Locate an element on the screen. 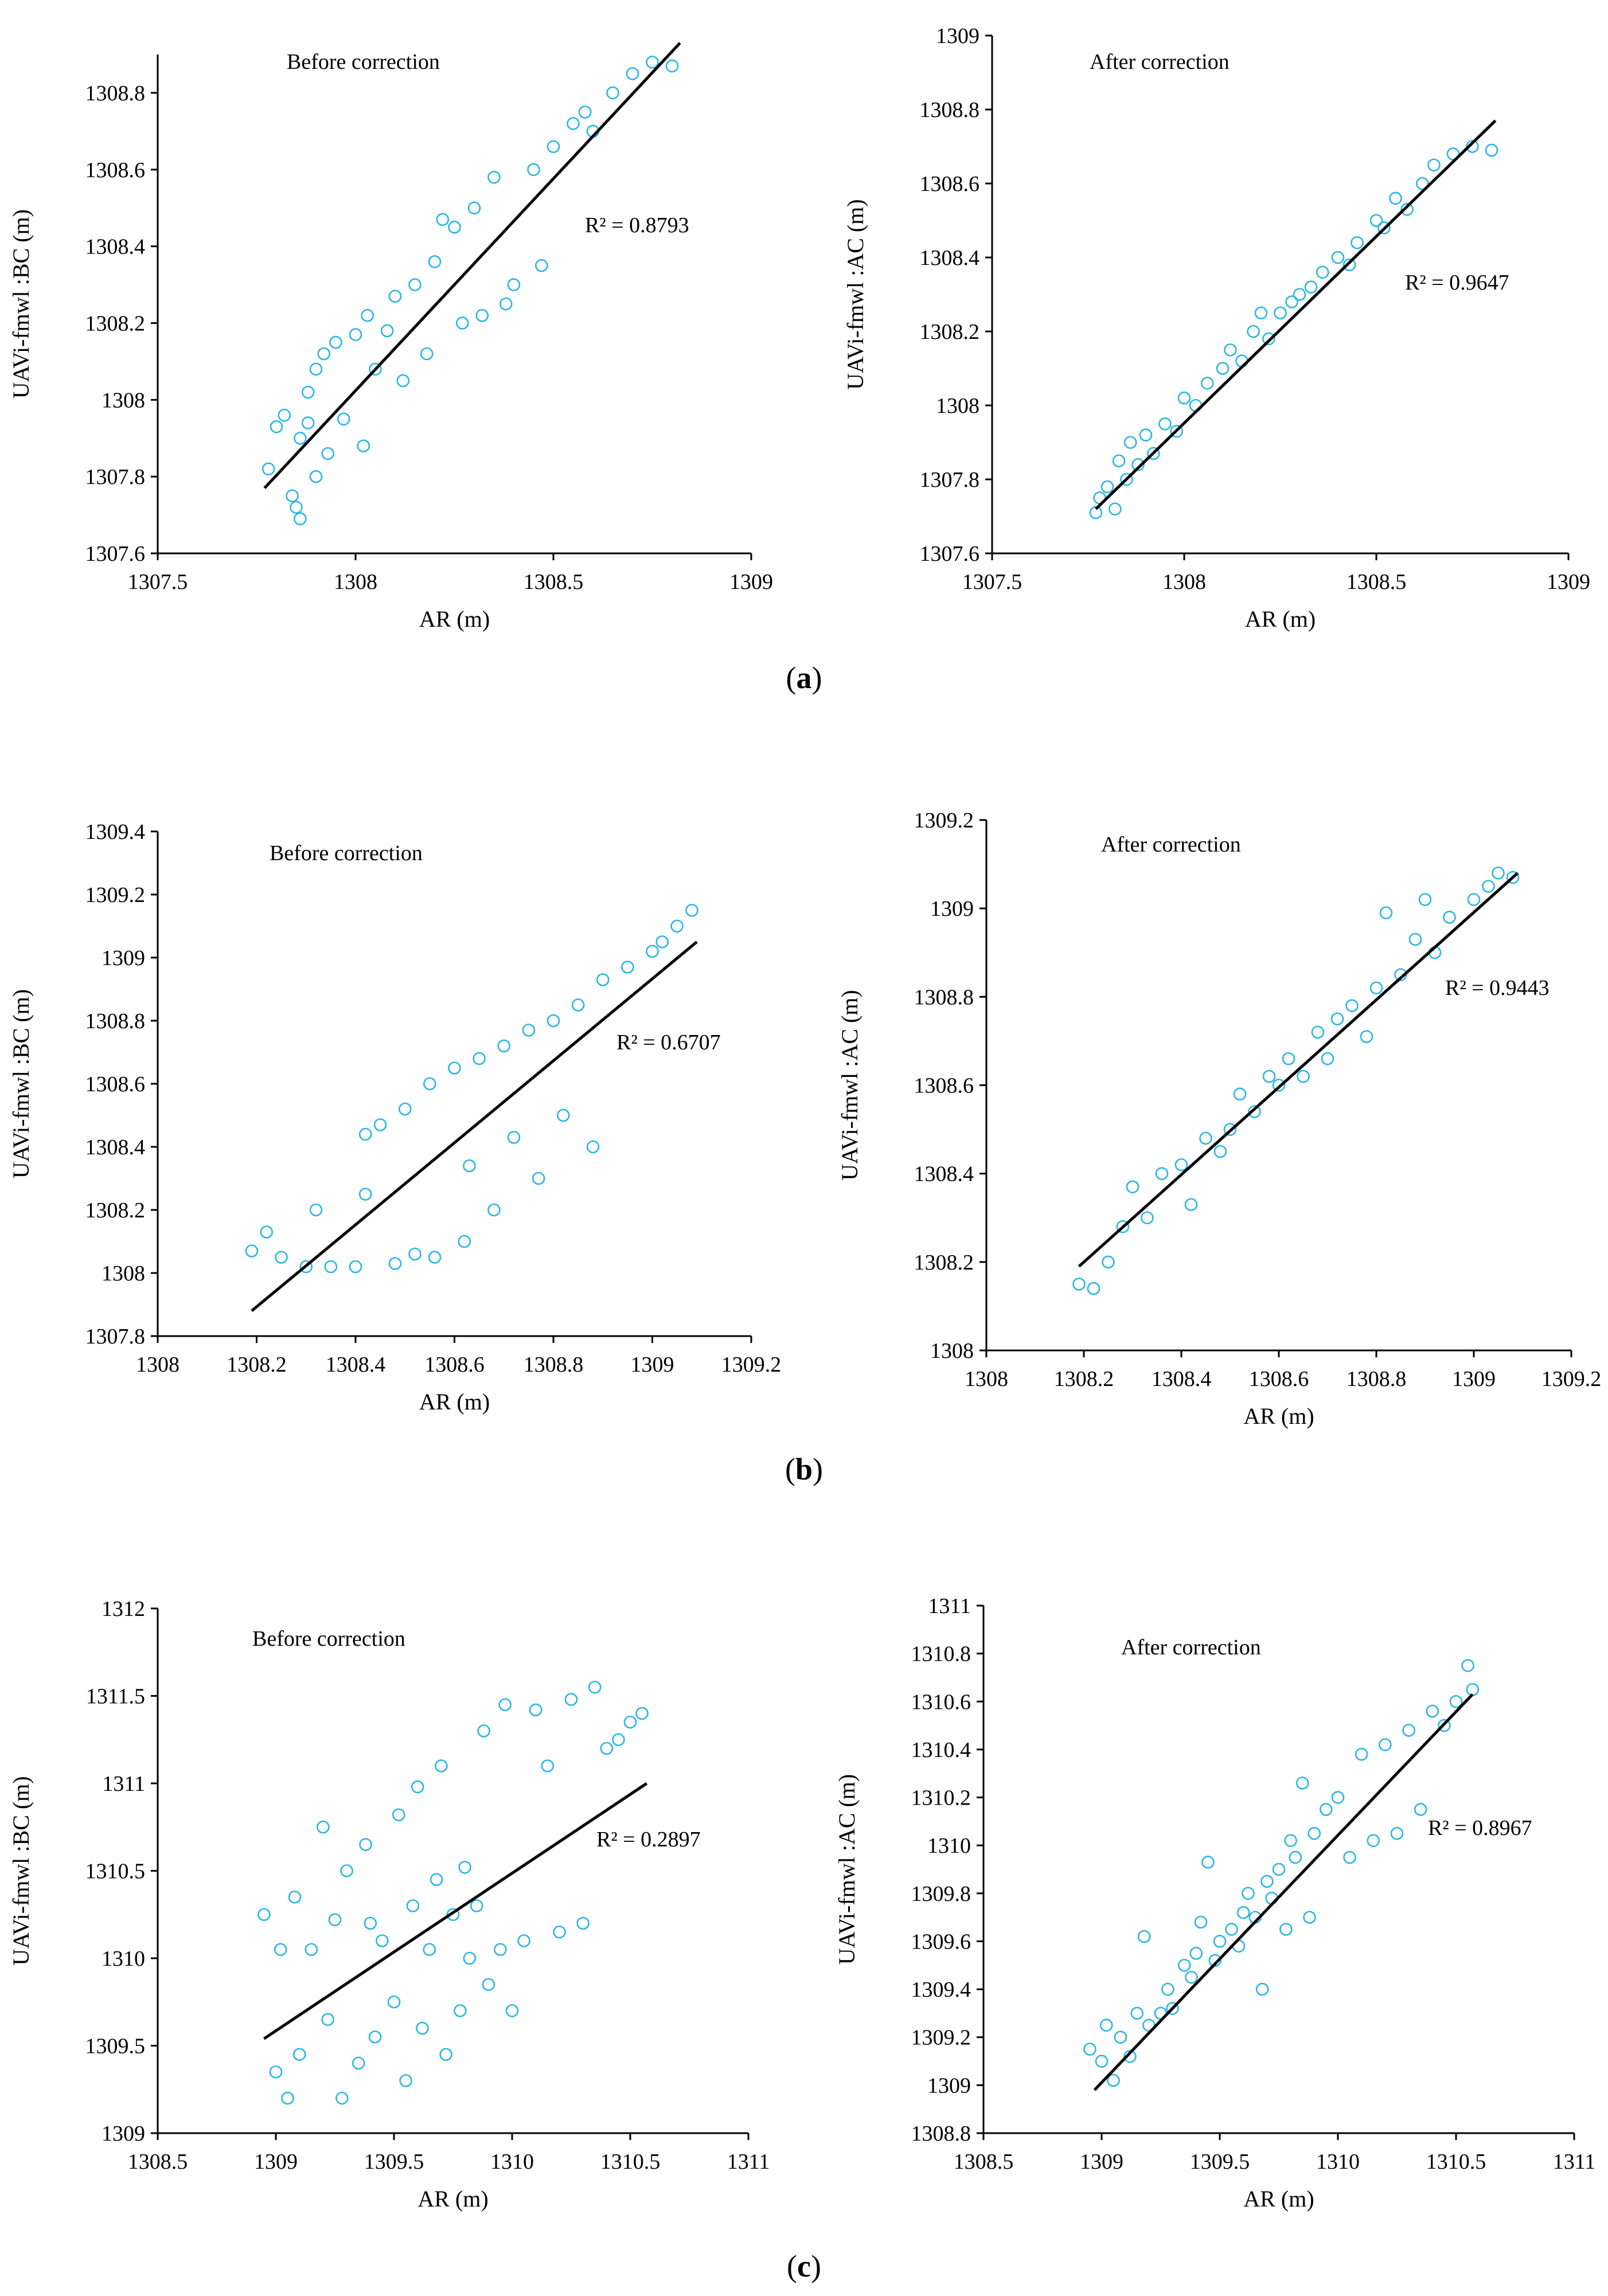 The width and height of the screenshot is (1608, 2296). correction-annotation: After correction is located at coordinates (1171, 845).